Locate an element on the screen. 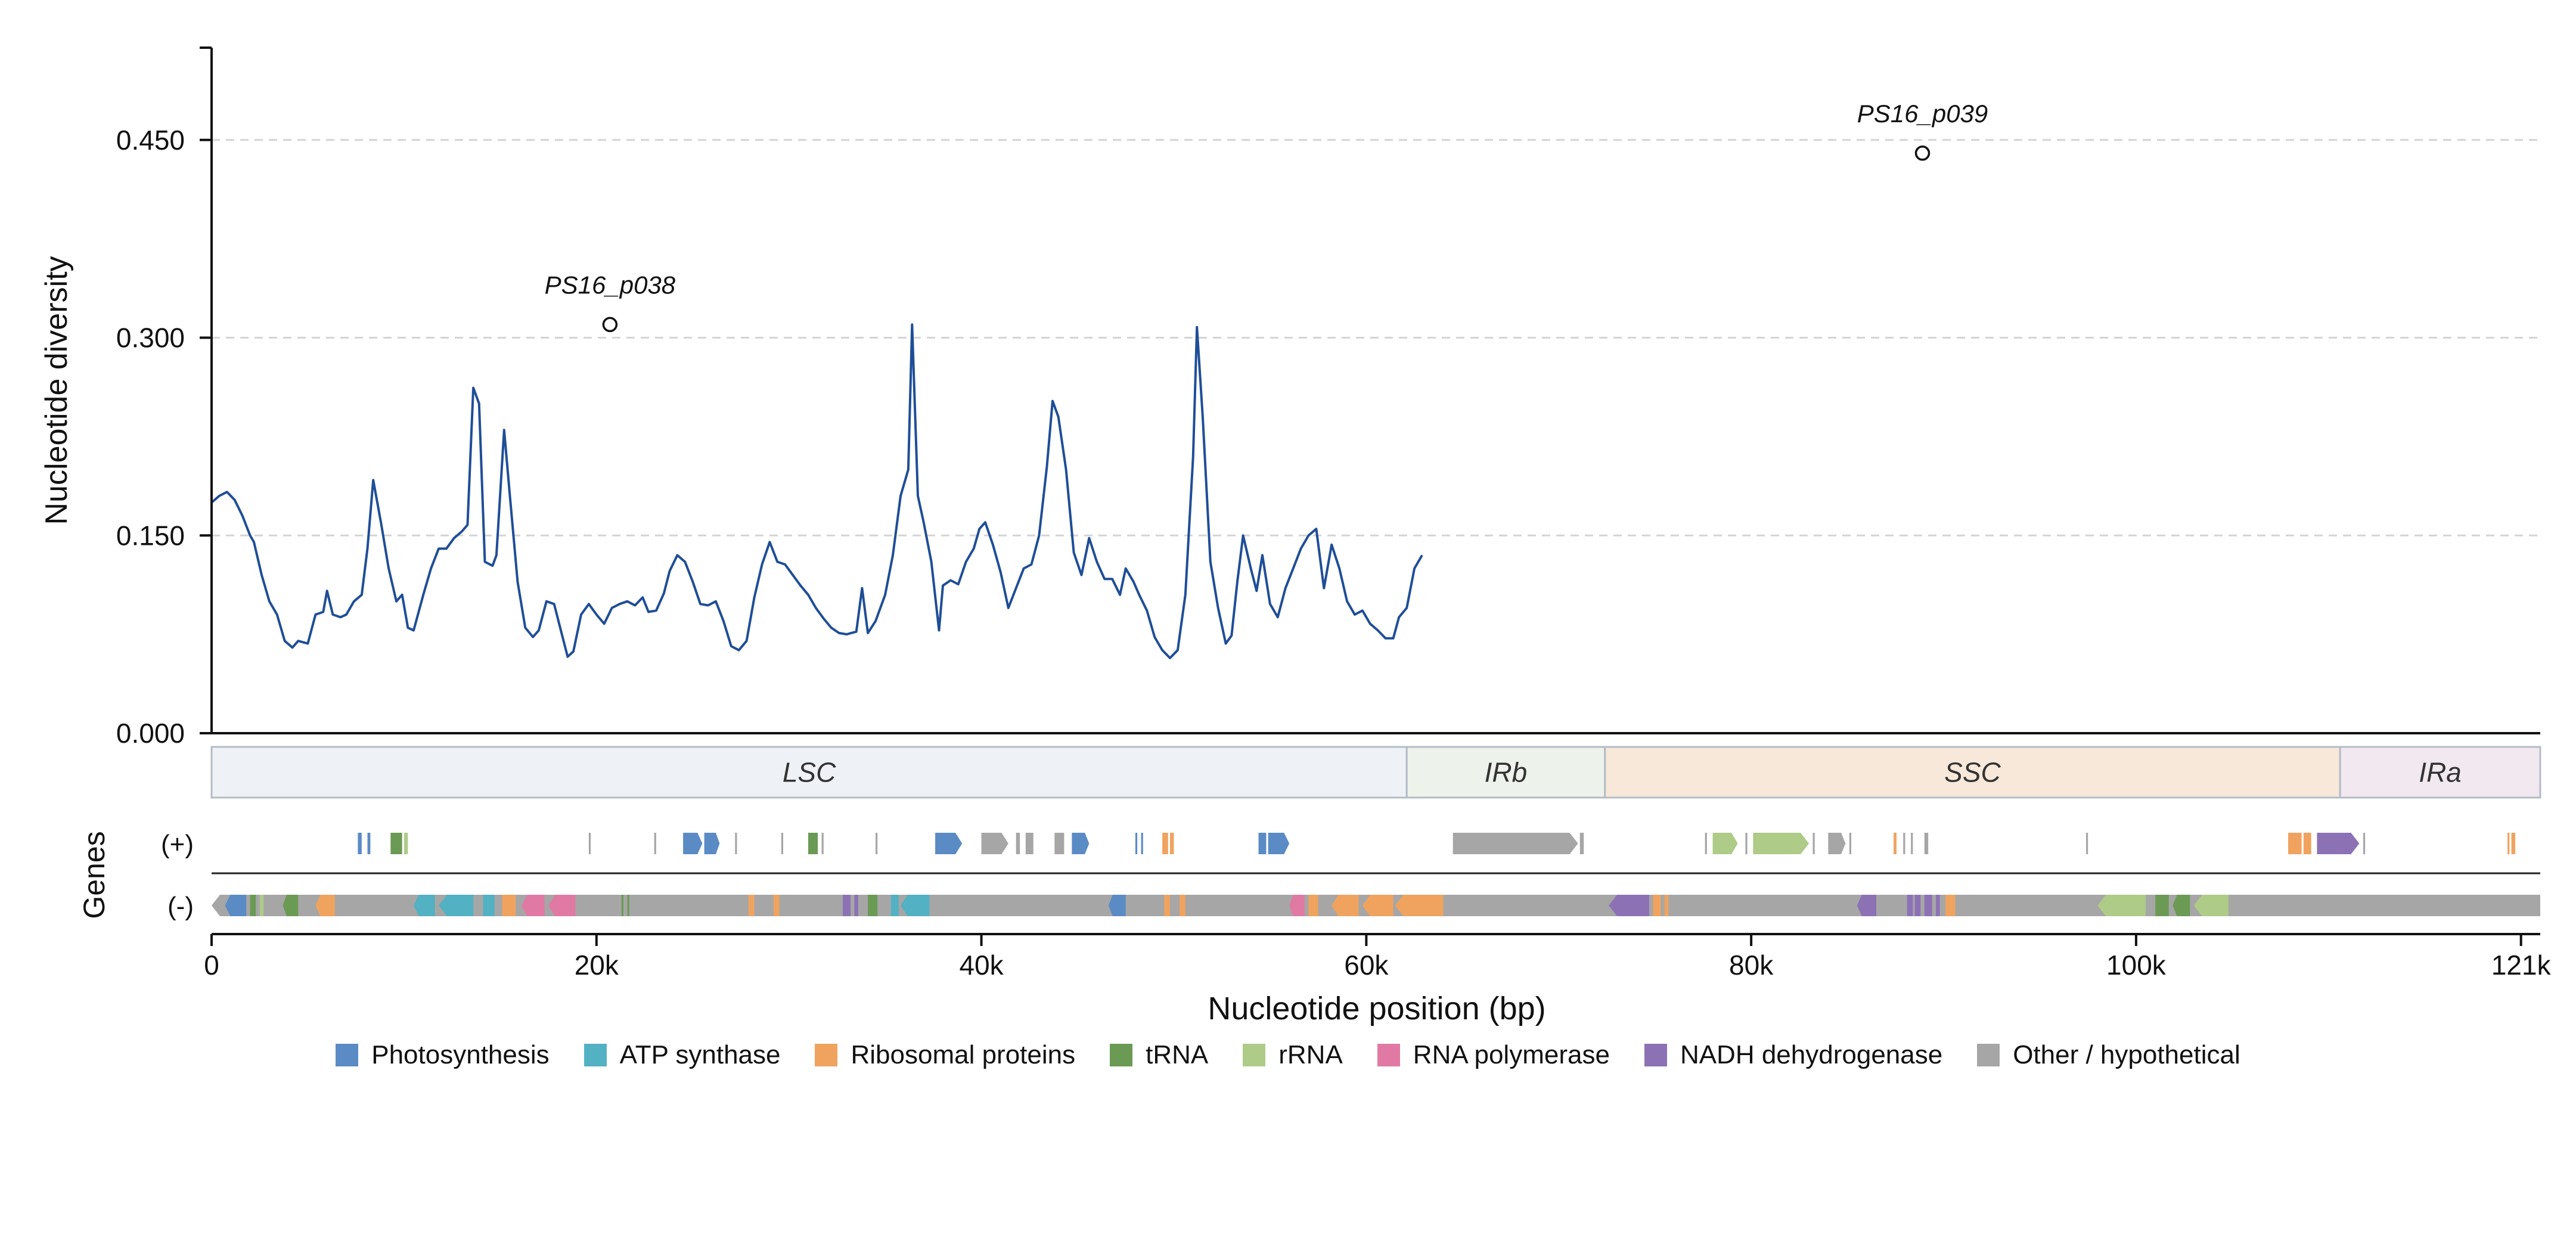  y-tick-label: 0.300 is located at coordinates (151, 337).